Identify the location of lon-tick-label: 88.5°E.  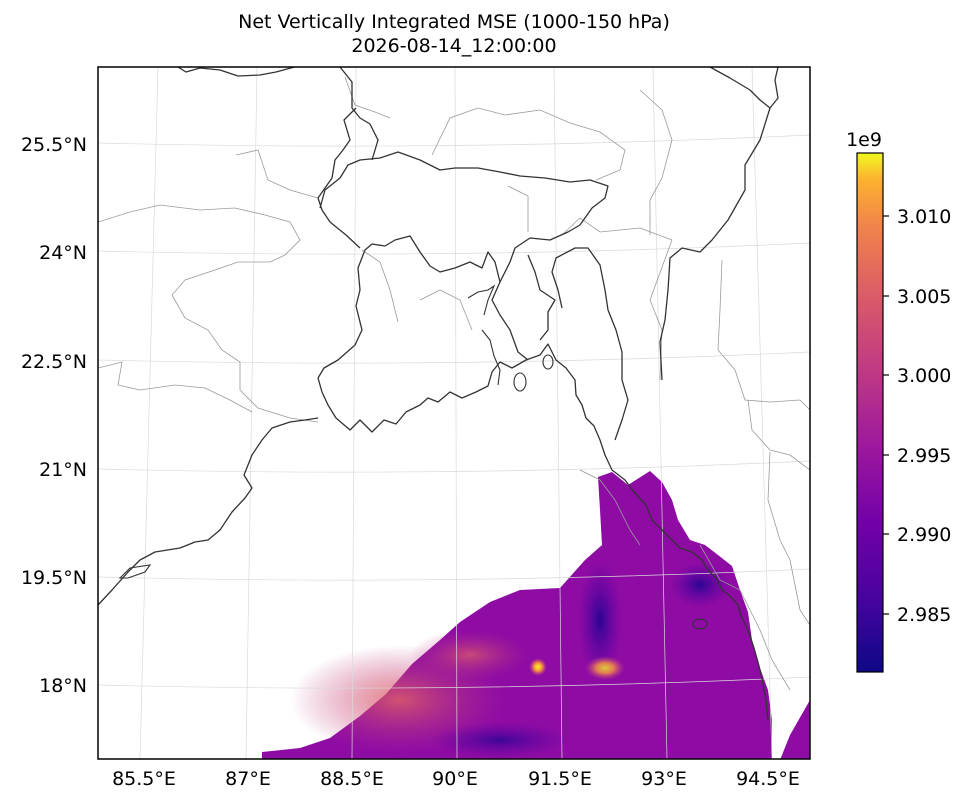
(352, 779).